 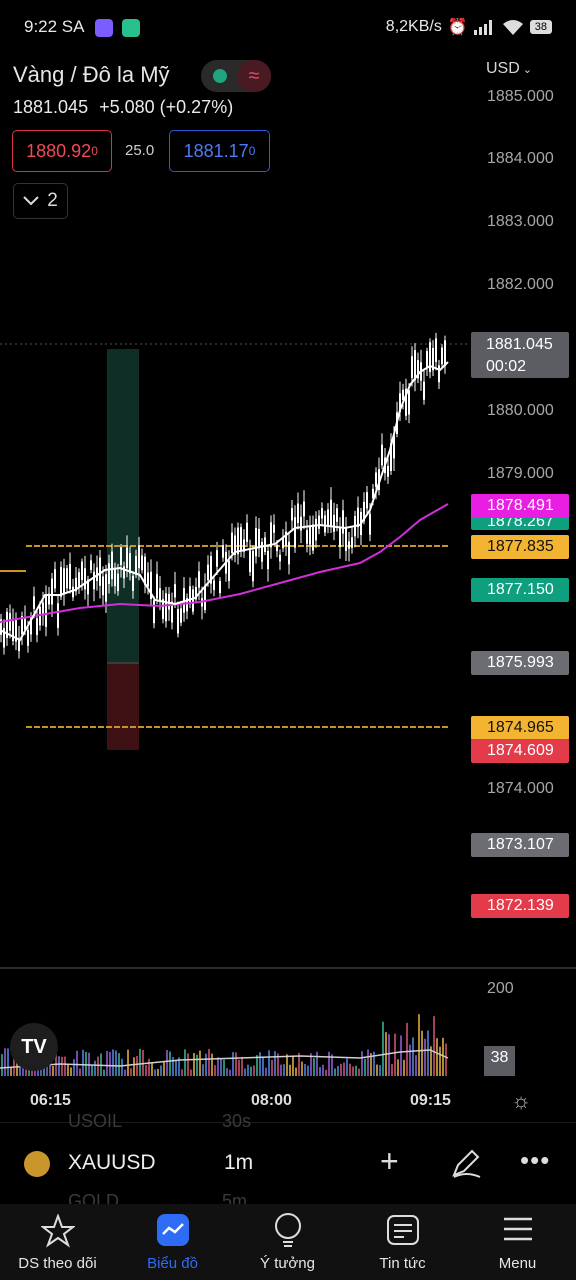 What do you see at coordinates (91, 74) in the screenshot?
I see `symbol-title: Vàng / Đô la Mỹ` at bounding box center [91, 74].